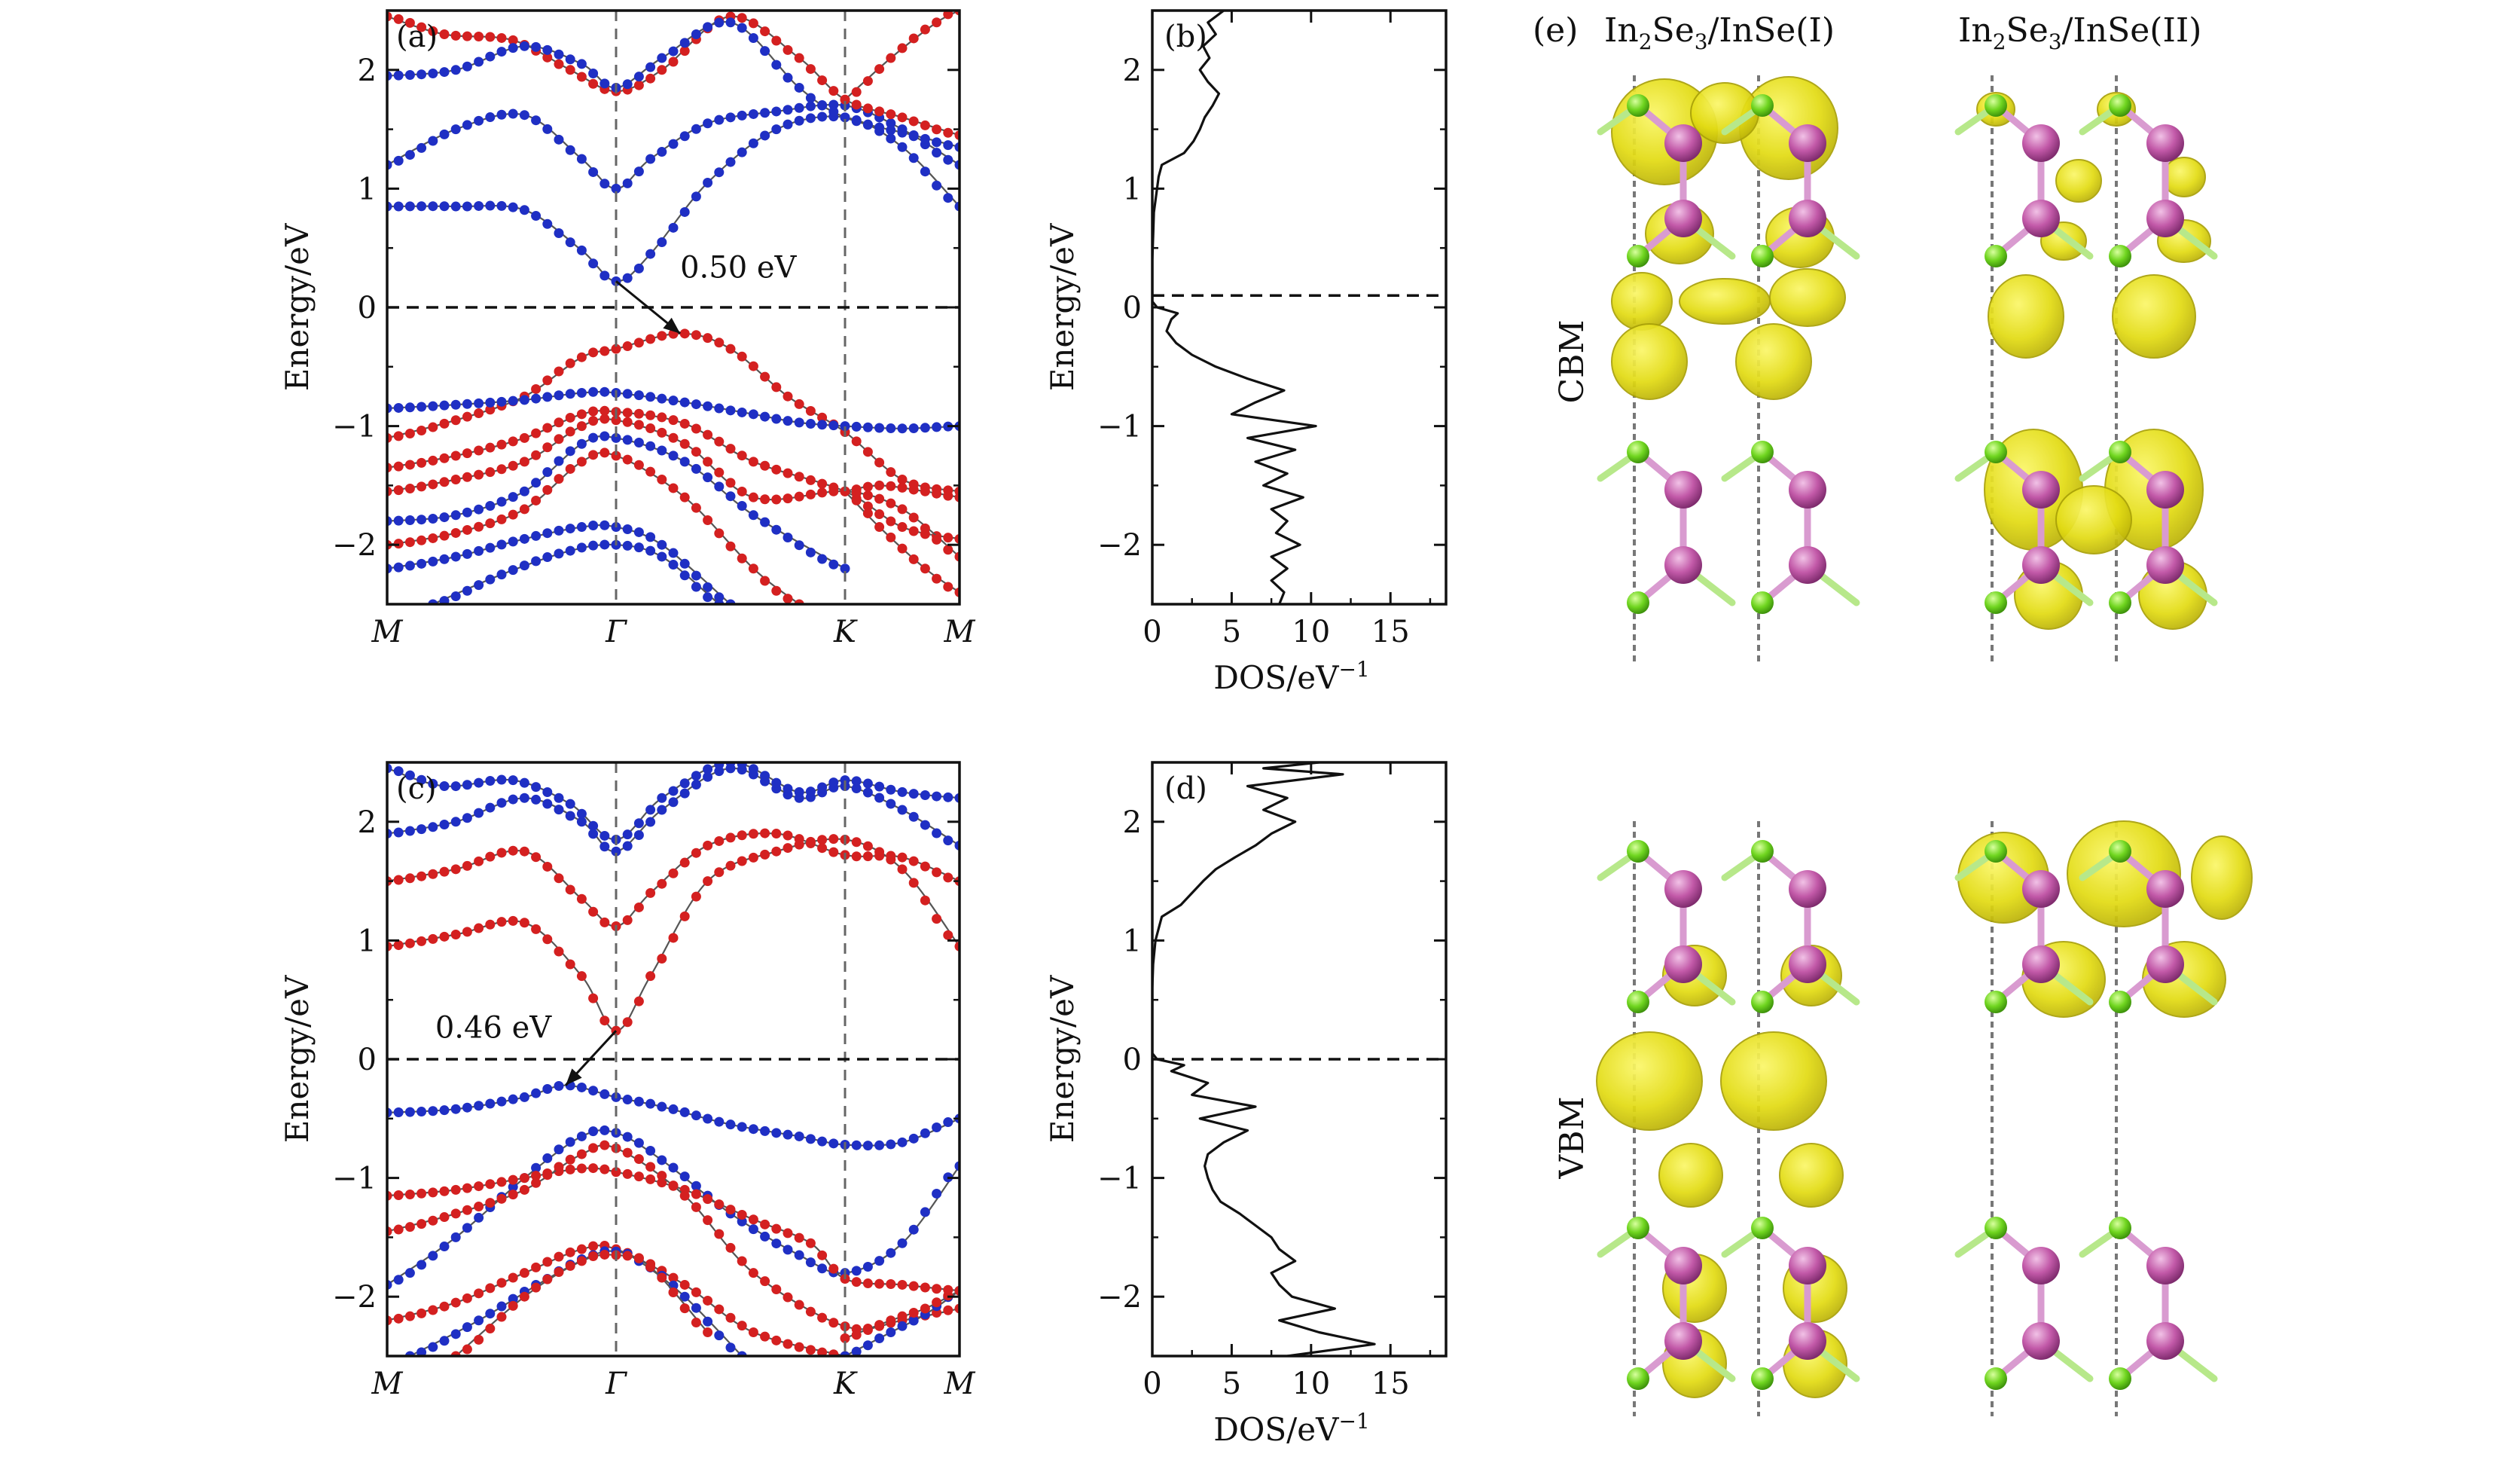  I want to click on x-tick-label: 10, so click(1311, 1384).